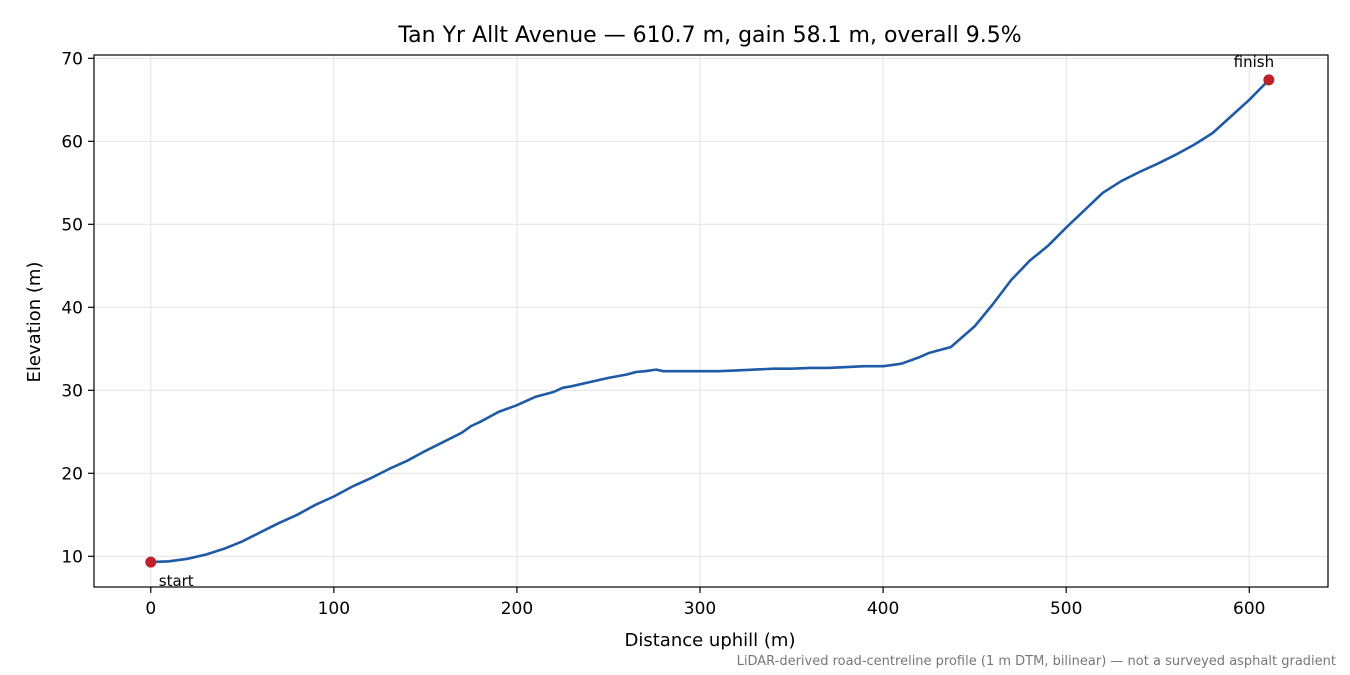 The height and width of the screenshot is (675, 1350). Describe the element at coordinates (150, 609) in the screenshot. I see `x-tick-label: 0` at that location.